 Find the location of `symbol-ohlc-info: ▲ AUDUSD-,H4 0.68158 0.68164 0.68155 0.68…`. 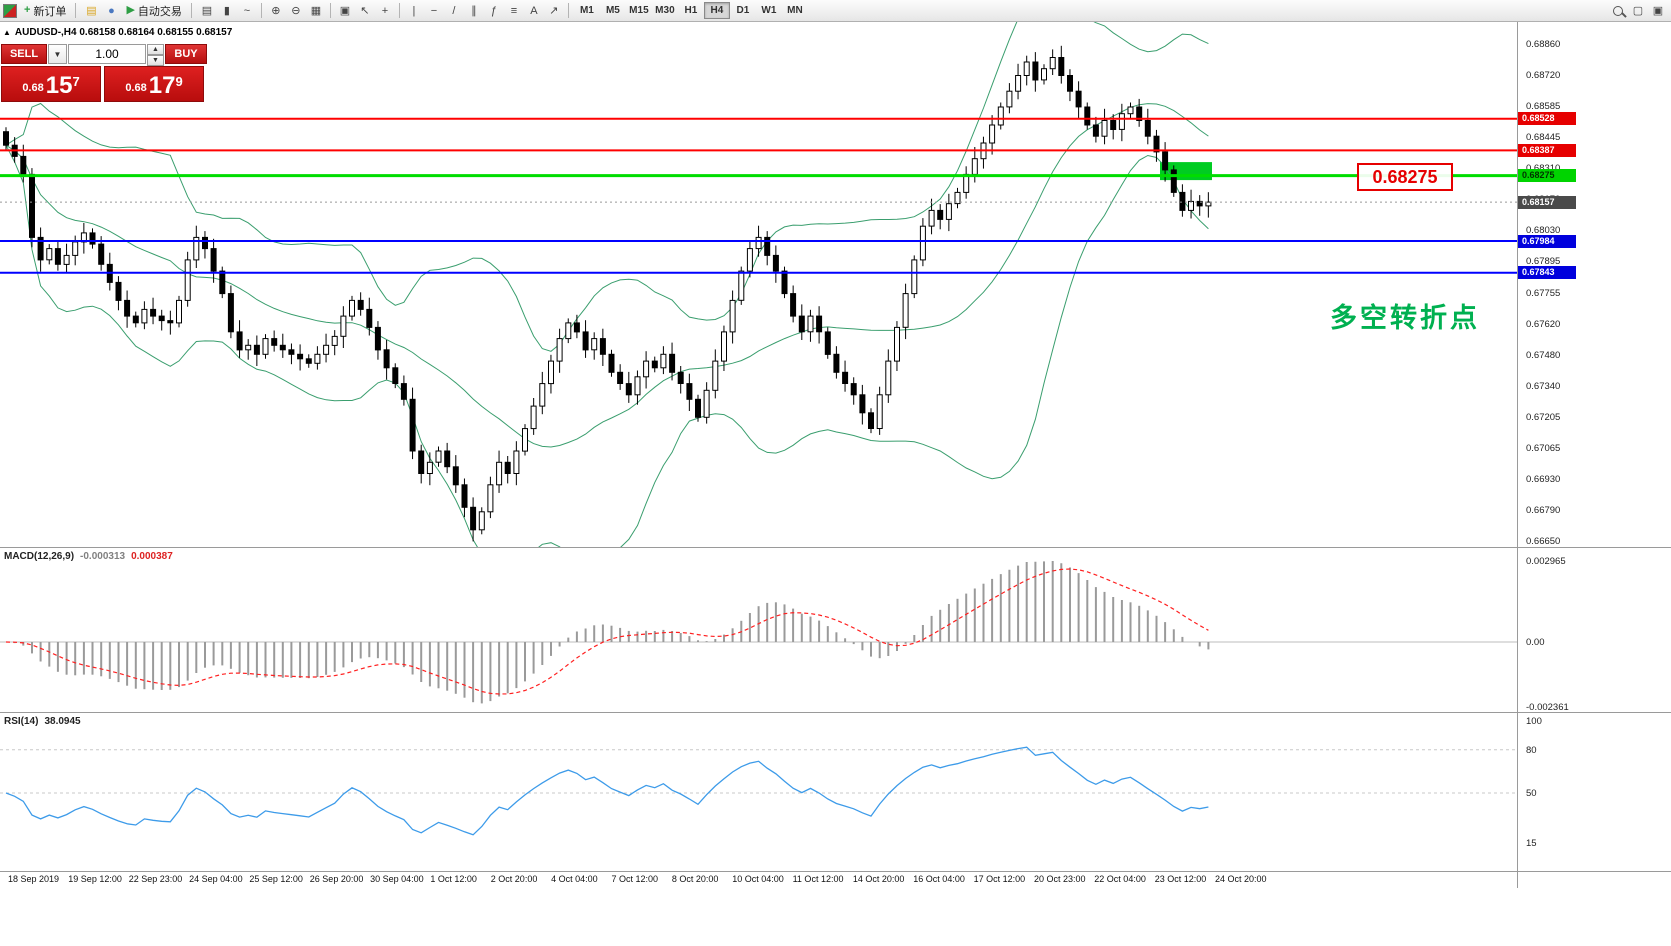

symbol-ohlc-info: ▲ AUDUSD-,H4 0.68158 0.68164 0.68155 0.68… is located at coordinates (118, 32).